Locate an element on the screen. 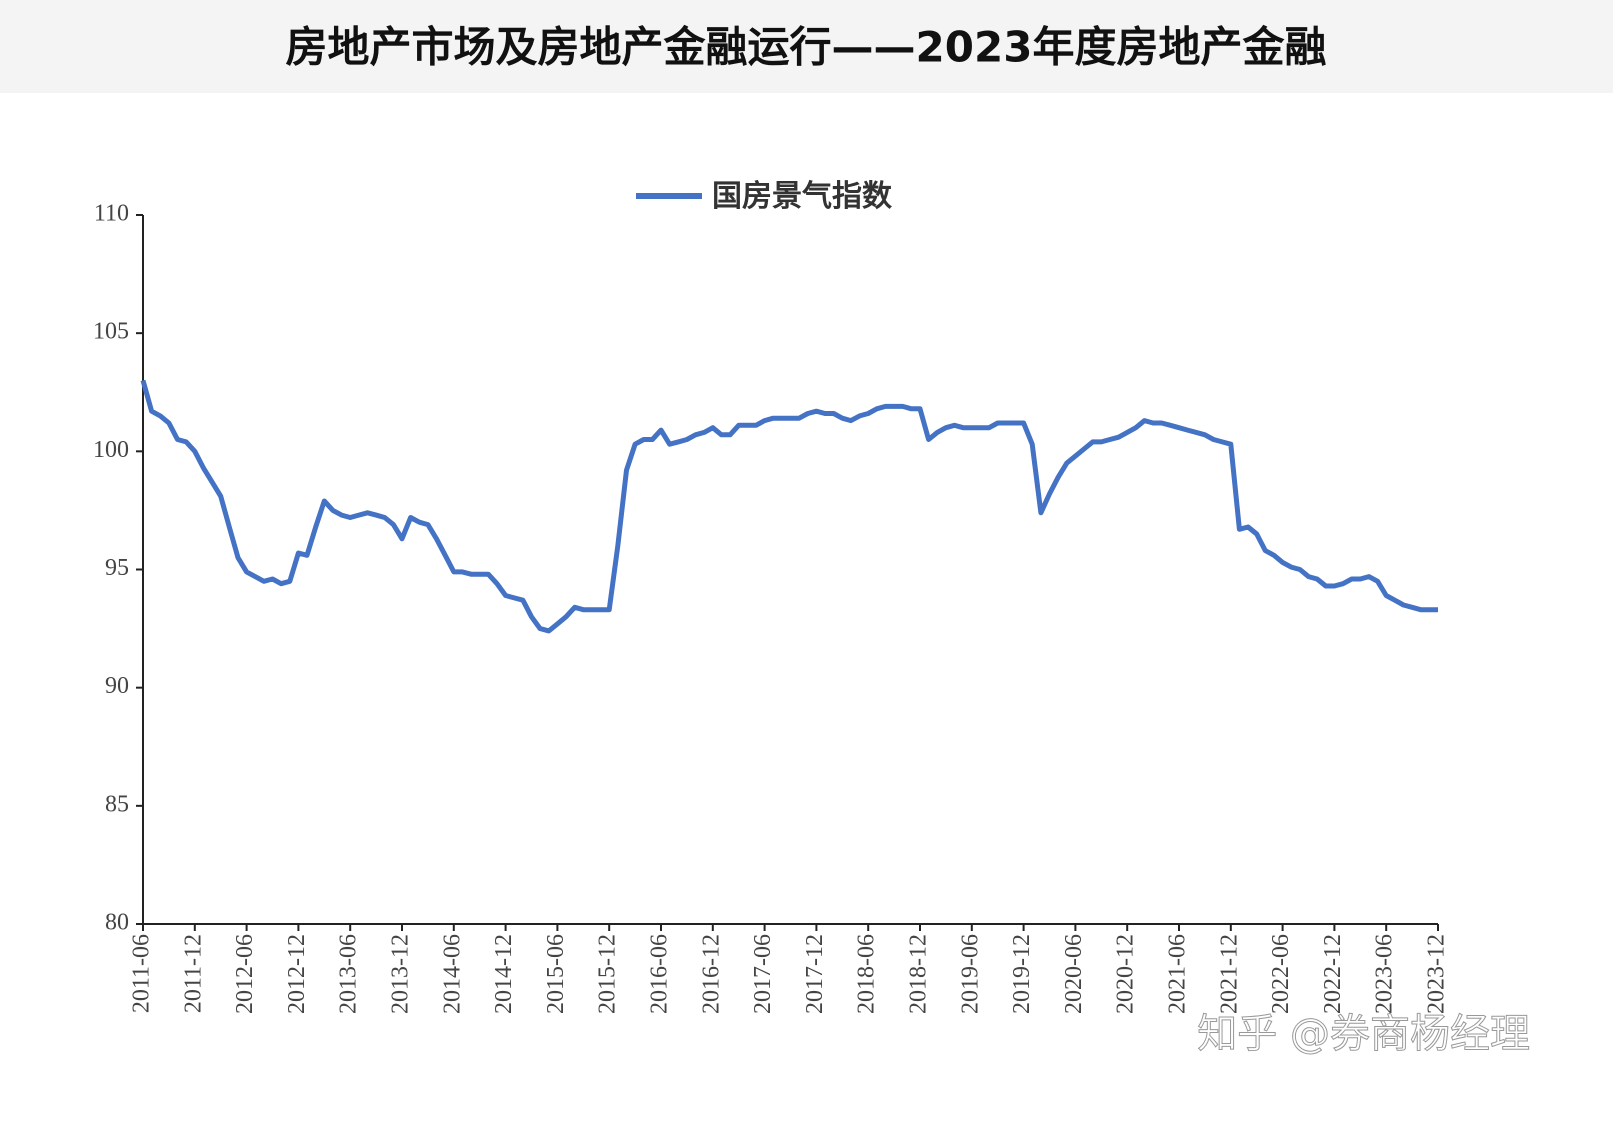 This screenshot has height=1131, width=1613. x-tick-label: 2014-06 is located at coordinates (452, 974).